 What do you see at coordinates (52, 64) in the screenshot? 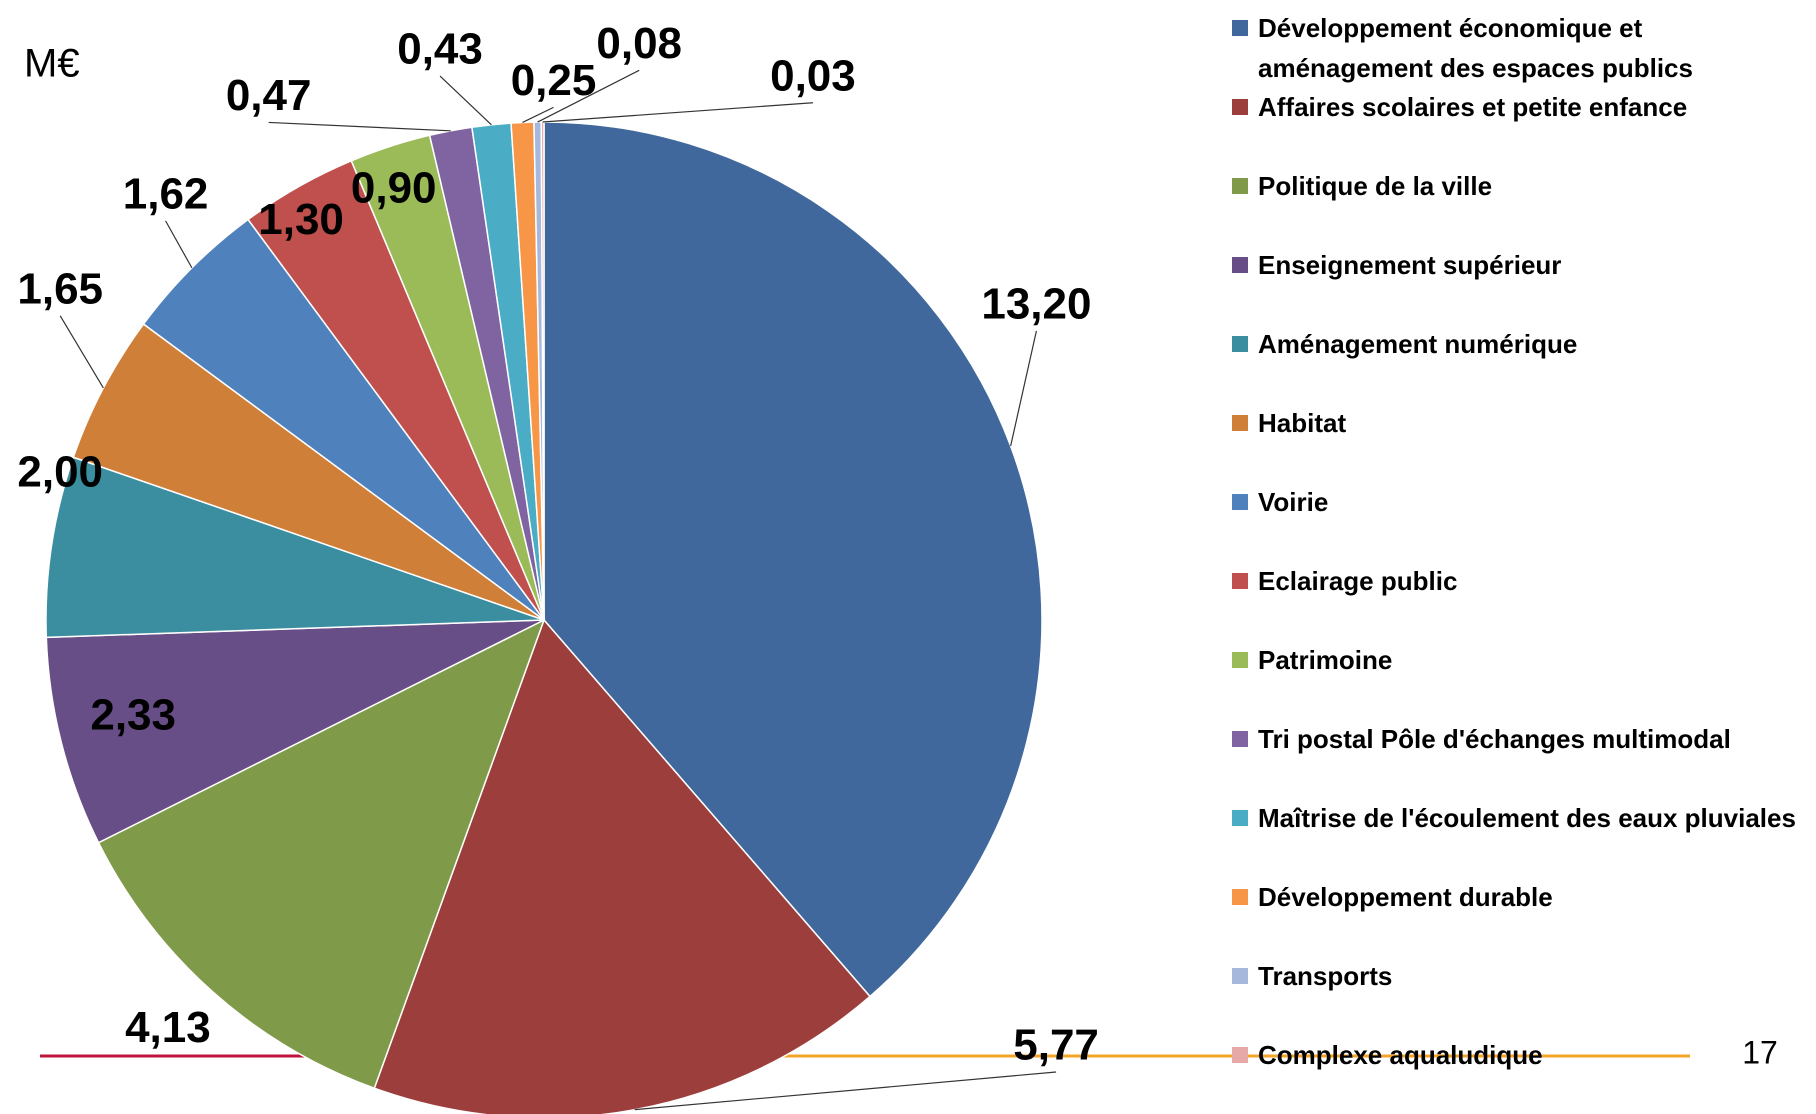
I see `unit-label: M€` at bounding box center [52, 64].